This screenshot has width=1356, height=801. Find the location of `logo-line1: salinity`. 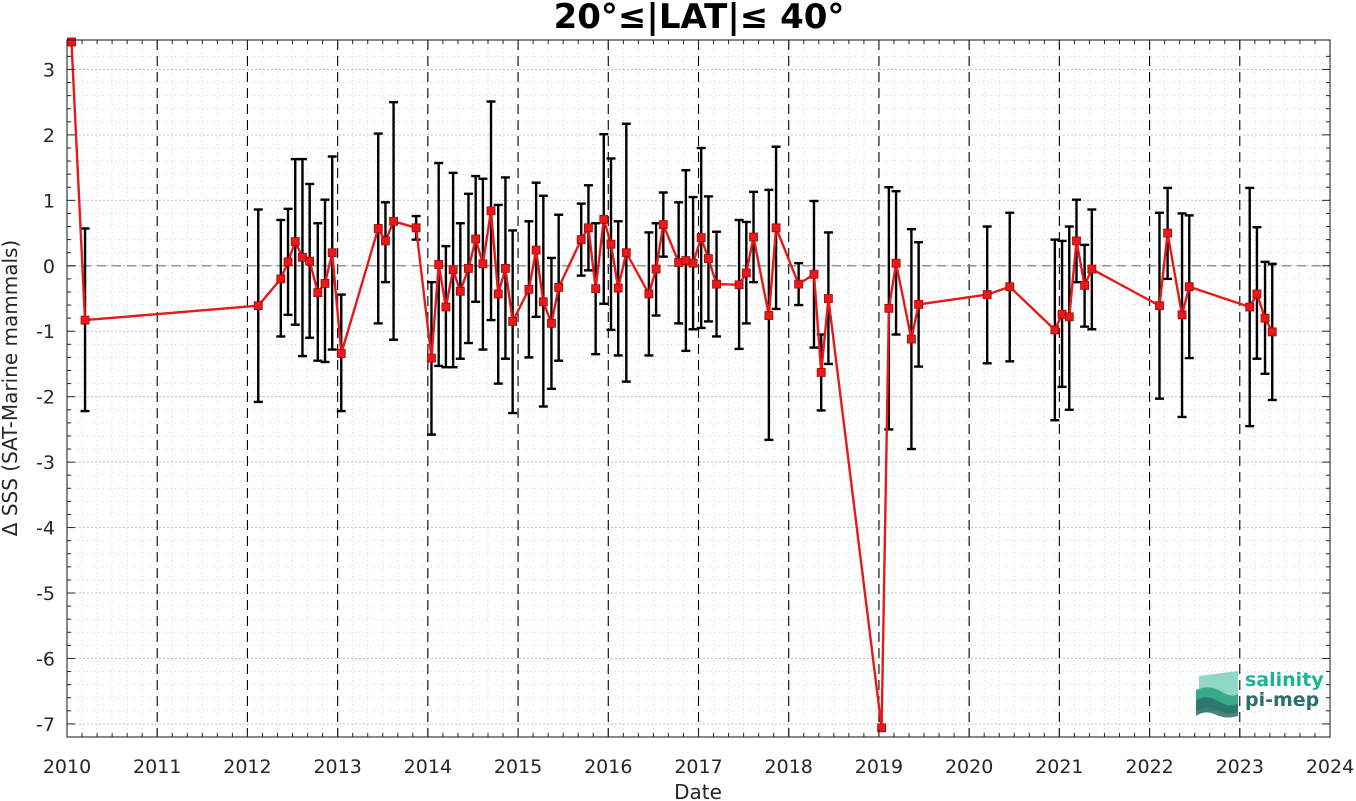

logo-line1: salinity is located at coordinates (1284, 680).